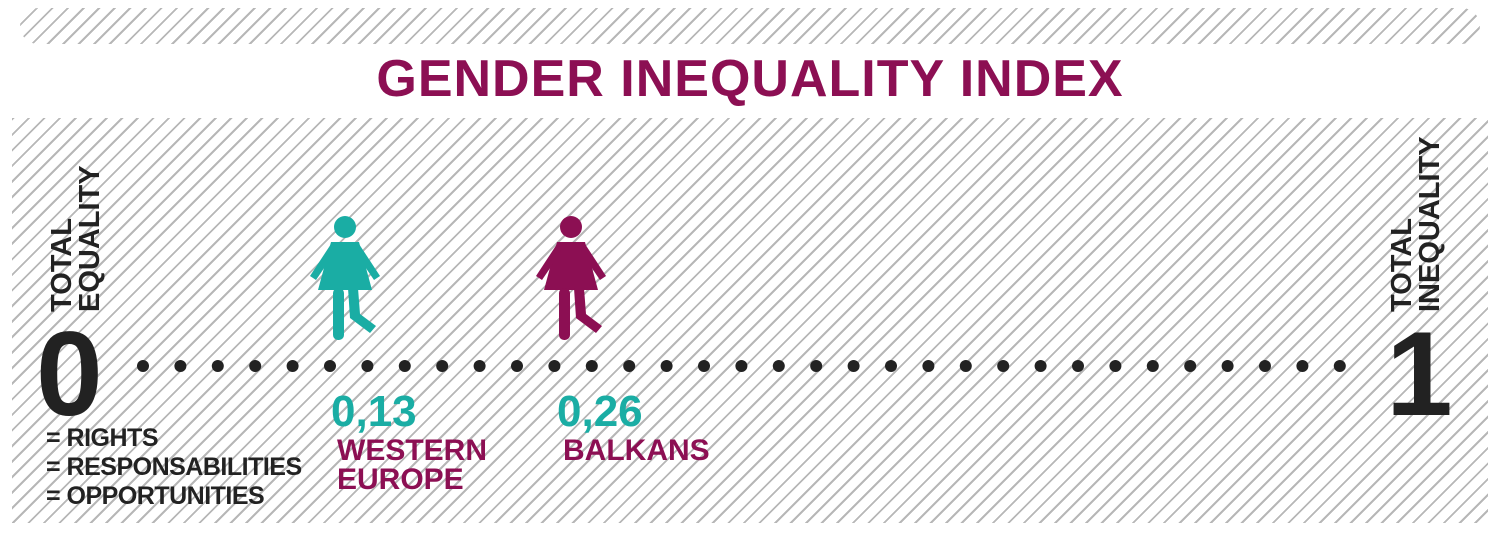 This screenshot has width=1500, height=536. I want to click on top-hatch-band, so click(750, 26).